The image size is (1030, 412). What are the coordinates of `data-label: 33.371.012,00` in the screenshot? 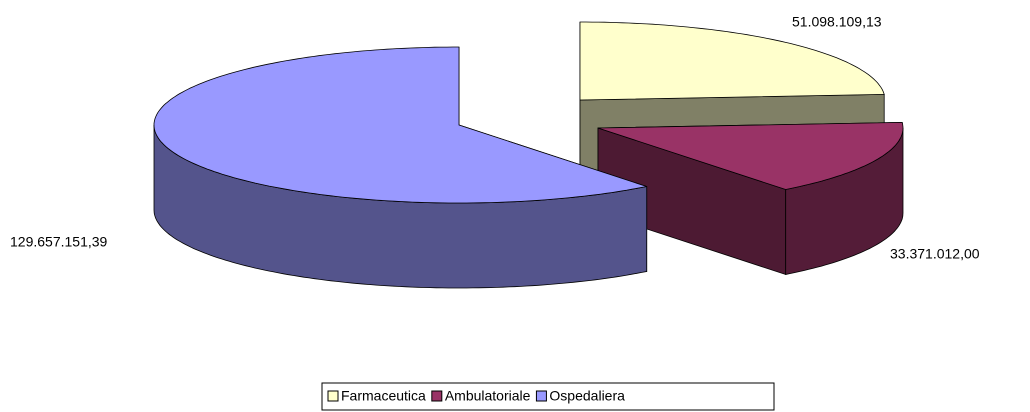 It's located at (935, 254).